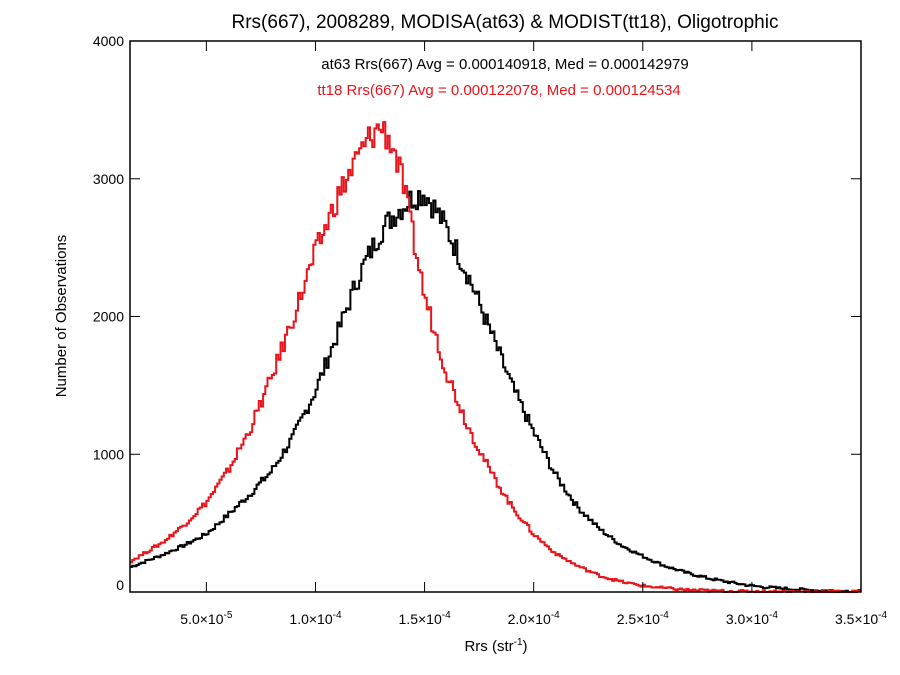 The height and width of the screenshot is (675, 900). I want to click on x-tick-label: 1.5×10⁻⁴, so click(425, 618).